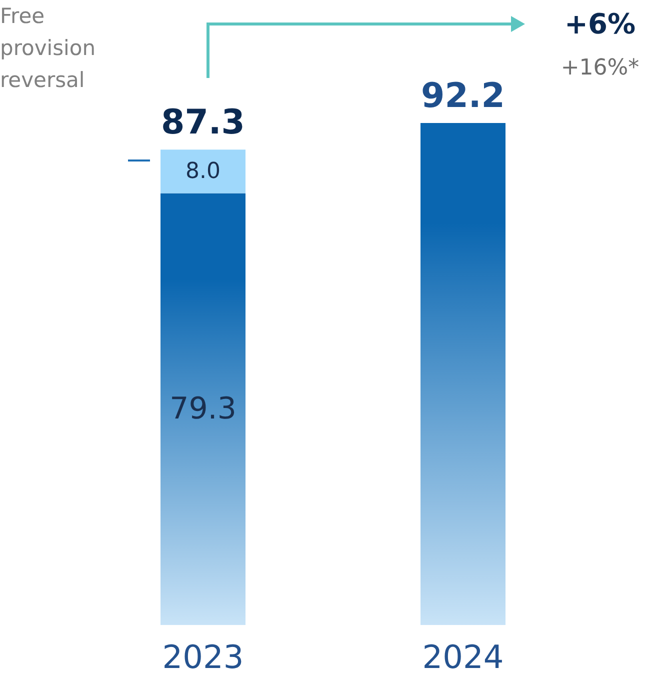  Describe the element at coordinates (463, 96) in the screenshot. I see `total-label: 92.2` at that location.